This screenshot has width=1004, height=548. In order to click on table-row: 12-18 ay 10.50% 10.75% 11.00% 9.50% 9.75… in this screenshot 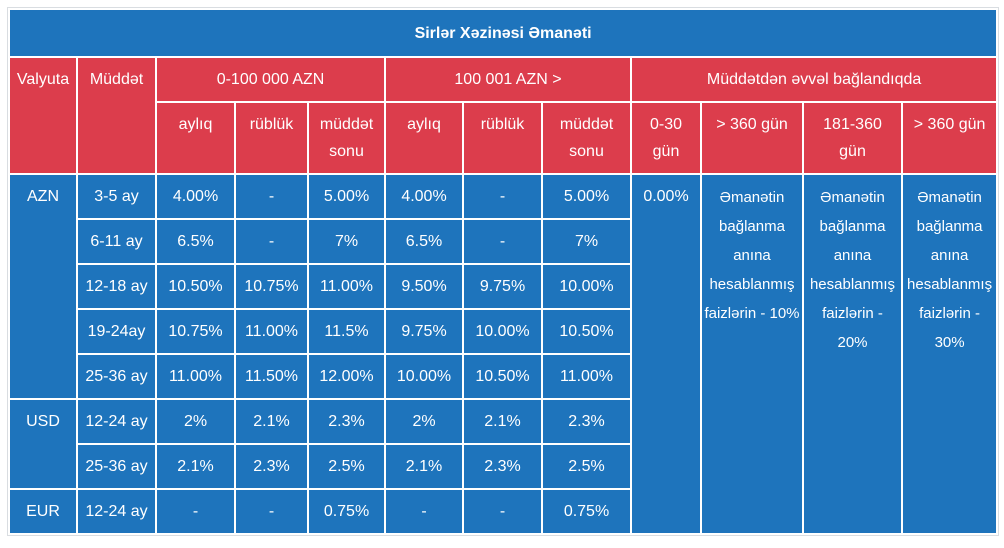, I will do `click(503, 286)`.